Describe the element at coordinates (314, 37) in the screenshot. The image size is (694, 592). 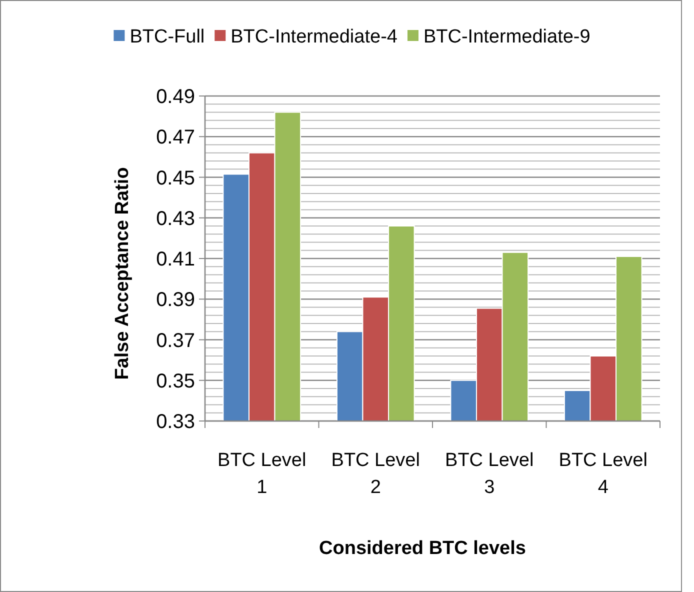
I see `legend-label: BTC-Intermediate-4` at that location.